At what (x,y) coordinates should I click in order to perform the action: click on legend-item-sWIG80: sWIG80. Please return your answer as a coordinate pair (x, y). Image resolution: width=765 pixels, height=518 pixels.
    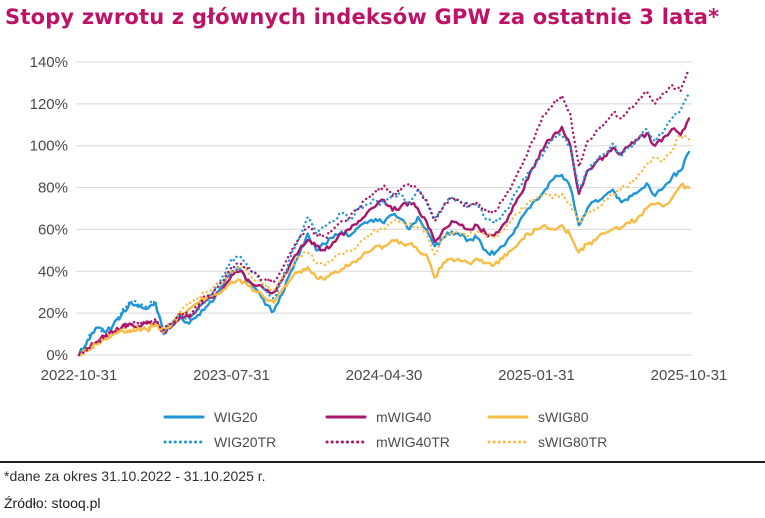
    Looking at the image, I should click on (568, 417).